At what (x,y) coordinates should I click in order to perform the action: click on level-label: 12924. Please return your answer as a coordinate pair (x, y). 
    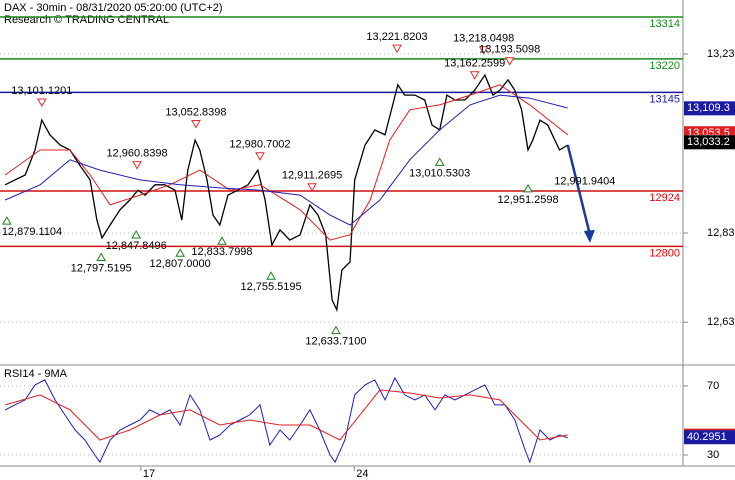
    Looking at the image, I should click on (664, 198).